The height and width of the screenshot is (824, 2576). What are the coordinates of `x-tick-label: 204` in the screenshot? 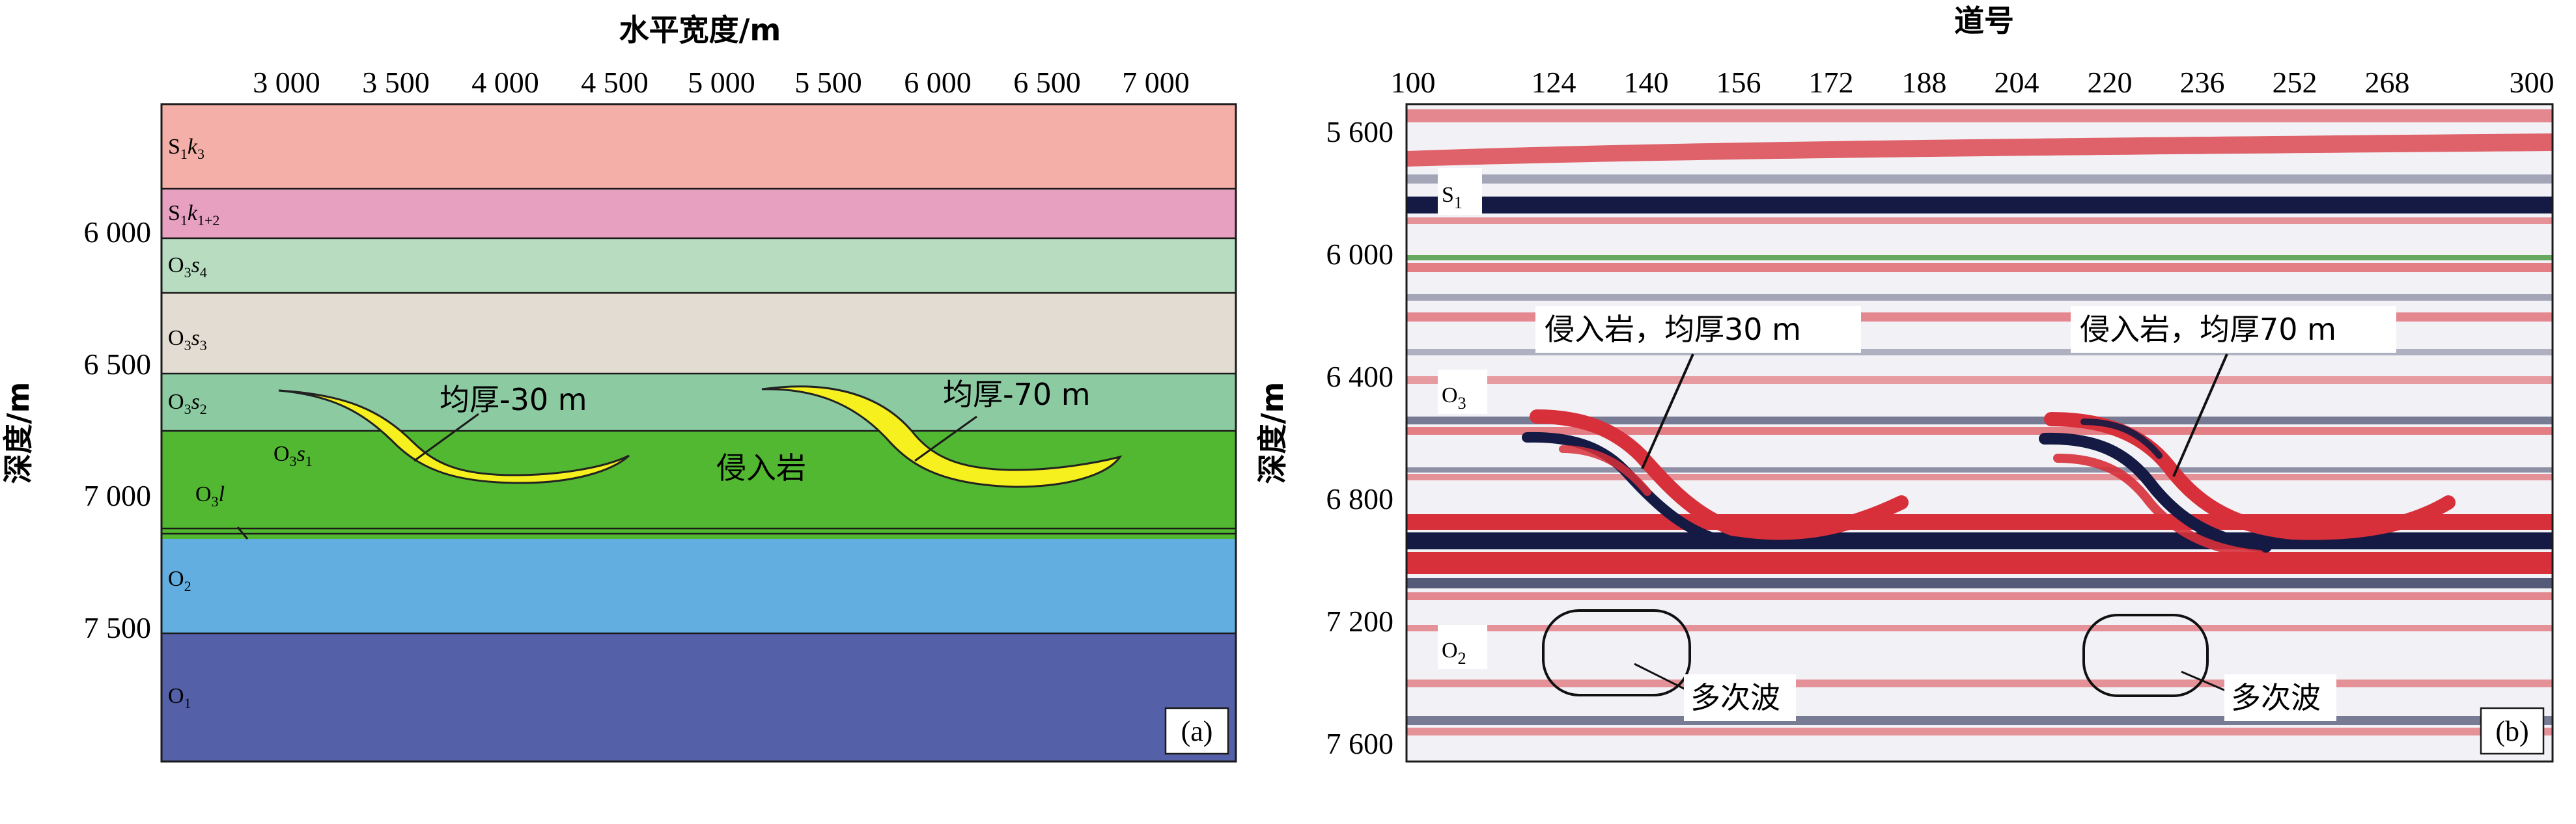 It's located at (2017, 83).